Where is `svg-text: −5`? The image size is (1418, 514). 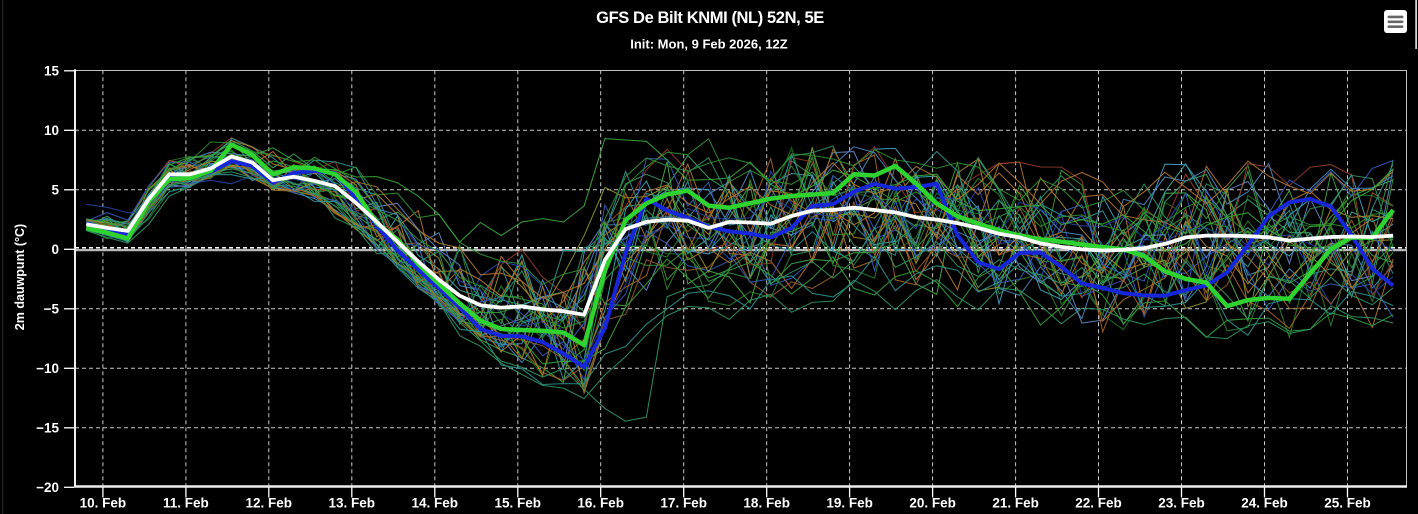 svg-text: −5 is located at coordinates (52, 308).